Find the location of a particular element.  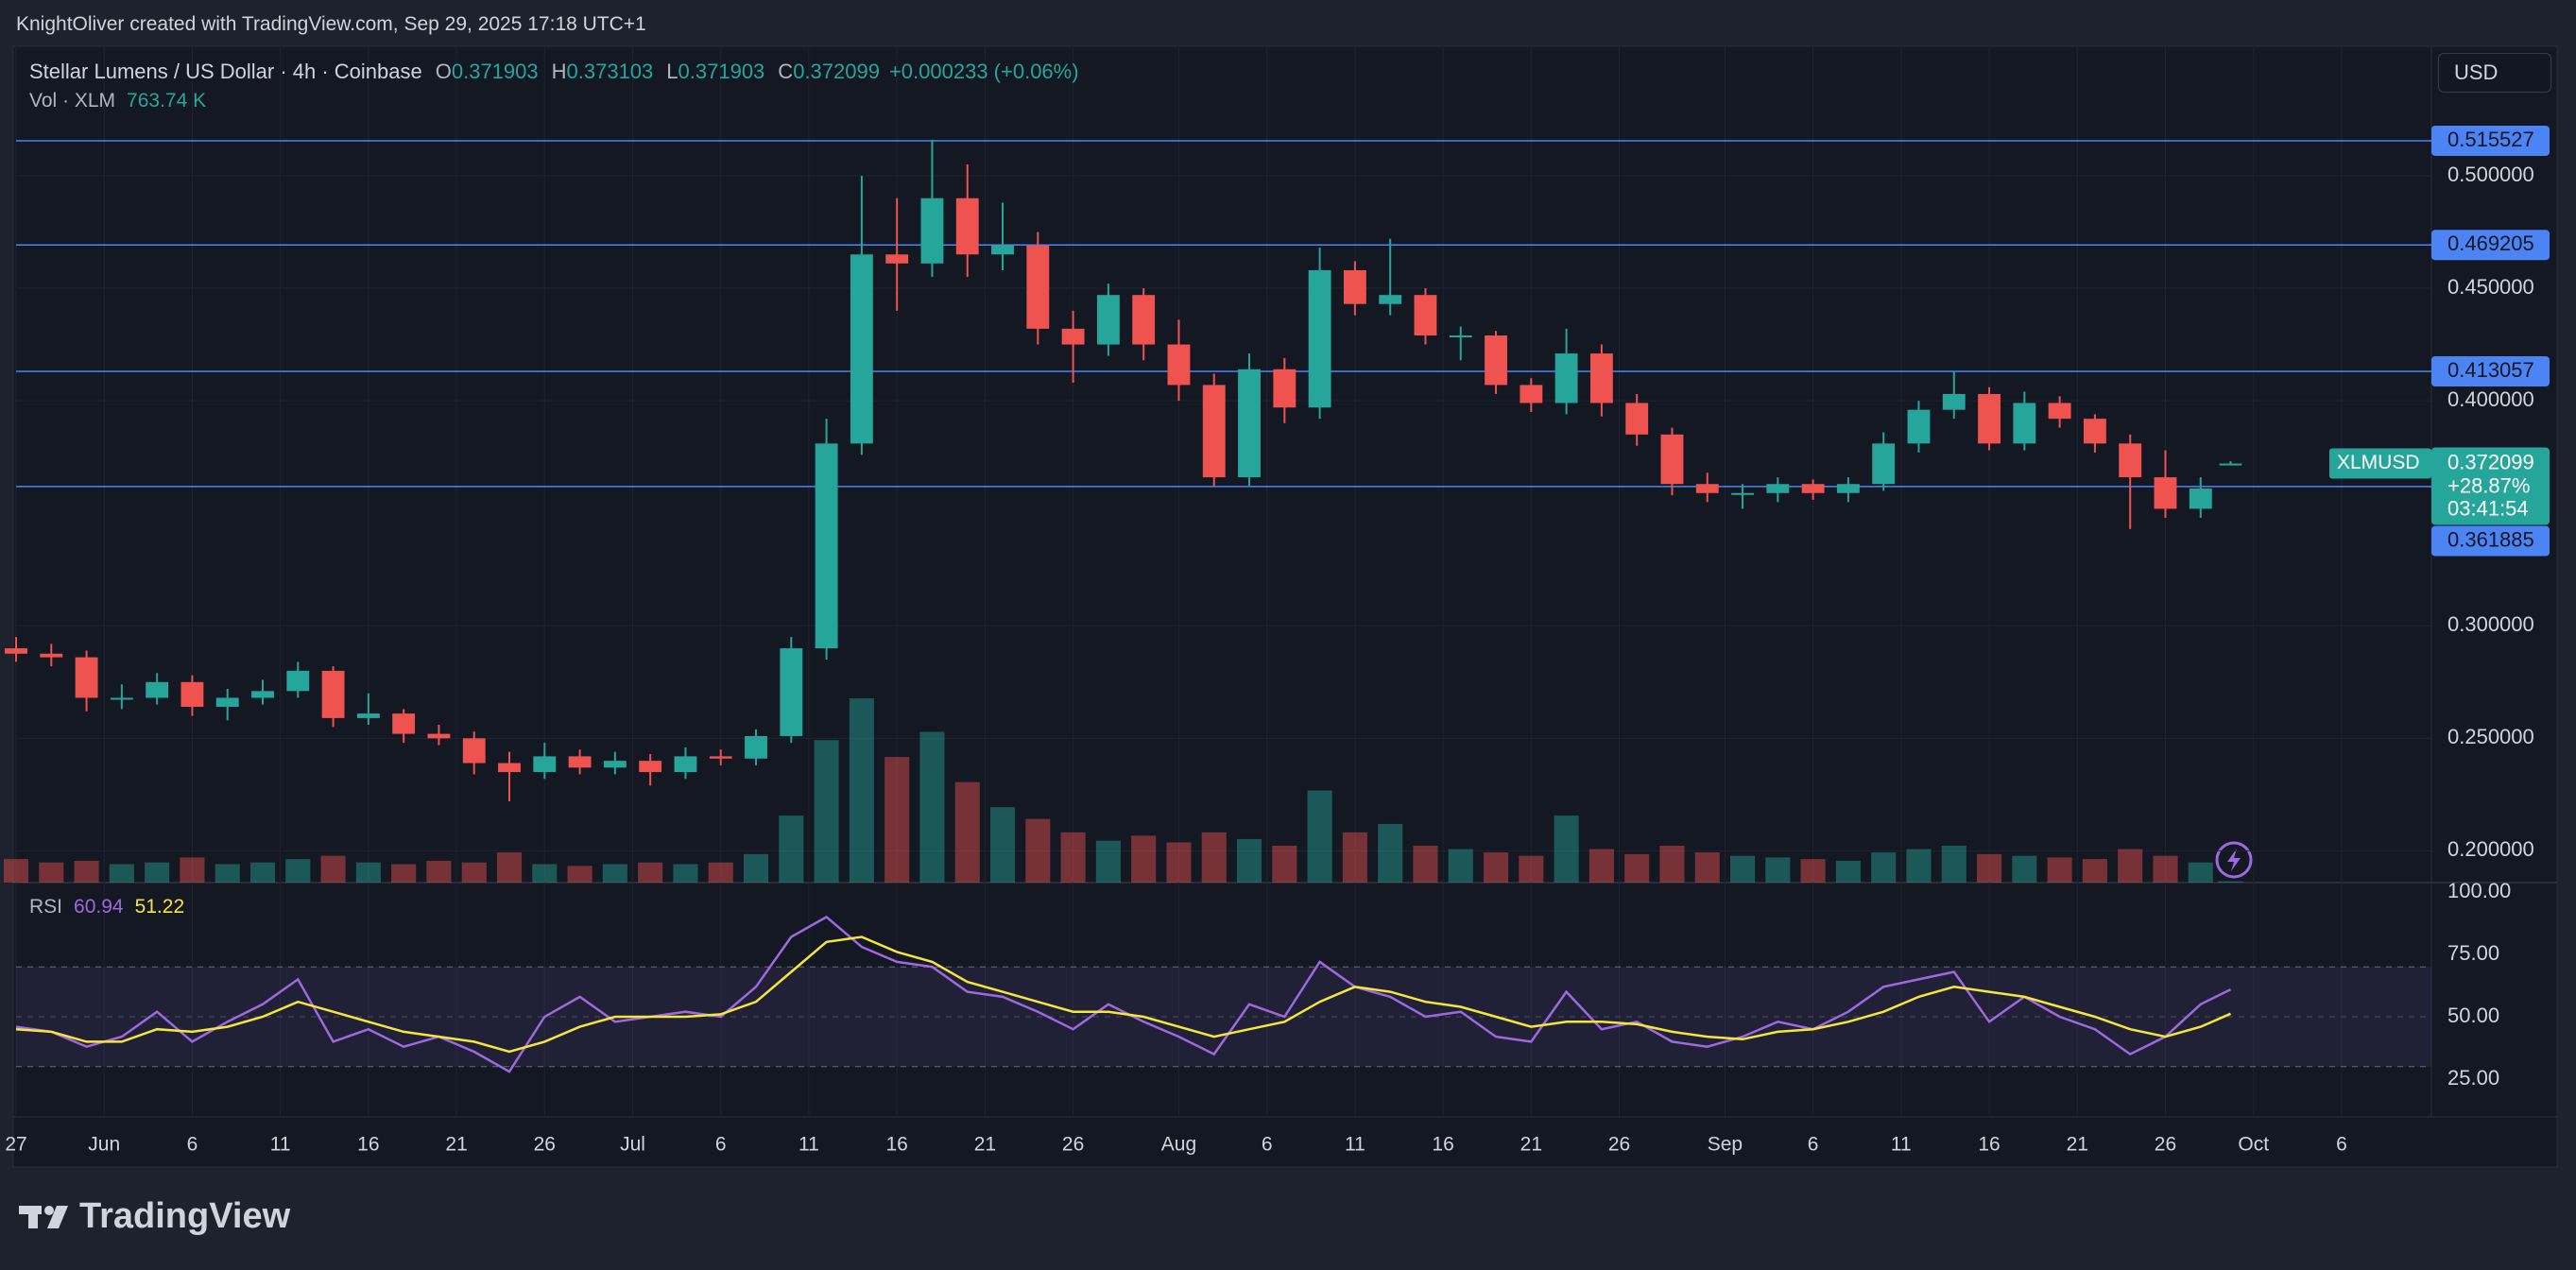

rsi-legend: RSI 60.94 51.22 is located at coordinates (106, 907).